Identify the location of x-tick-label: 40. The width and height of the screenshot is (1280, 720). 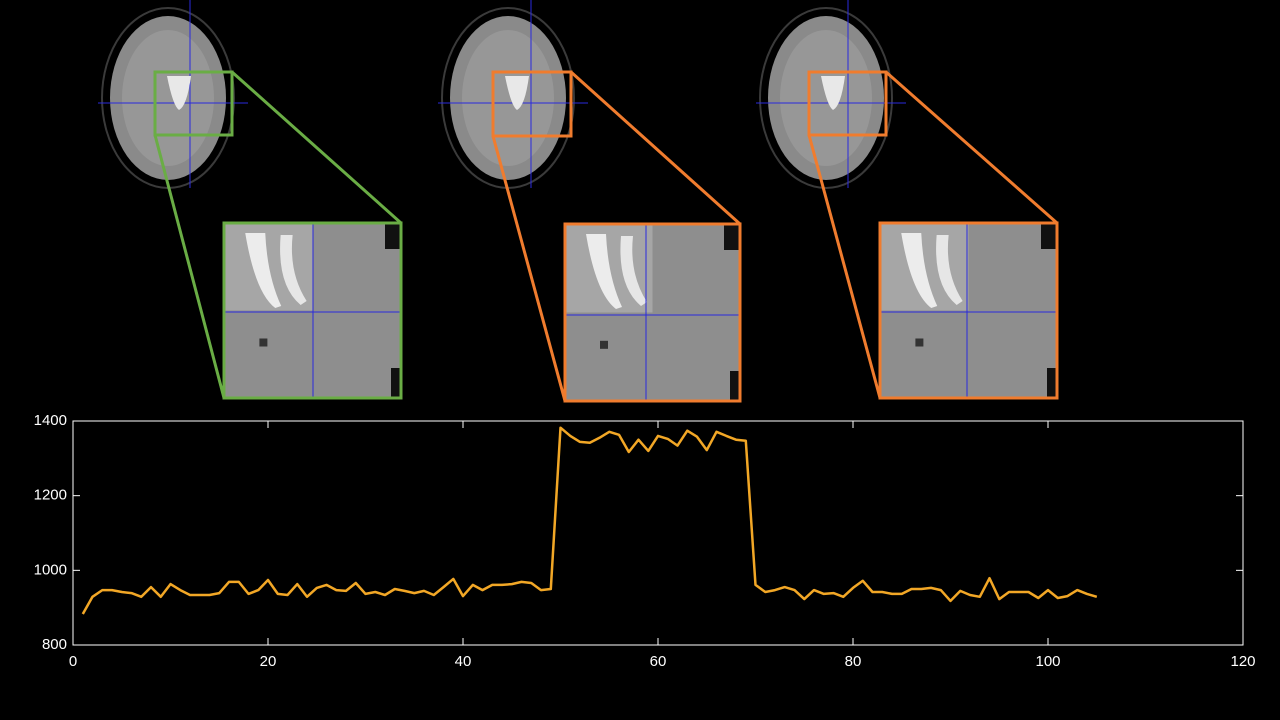
(463, 661).